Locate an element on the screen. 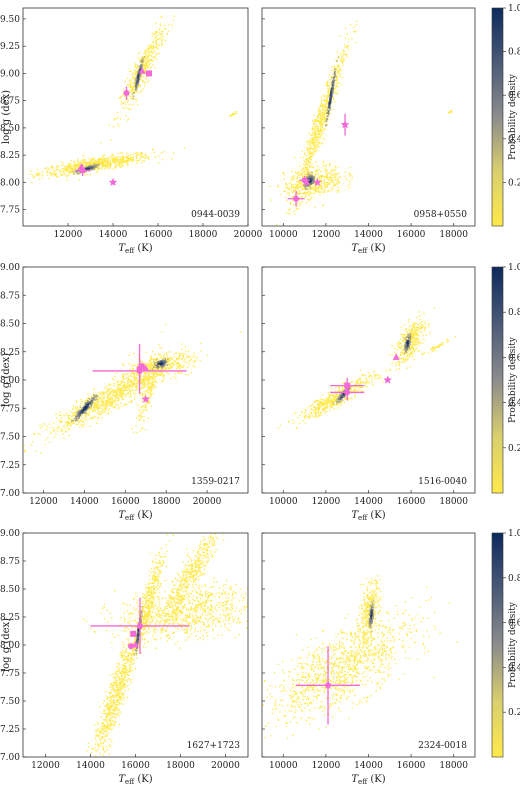 This screenshot has height=786, width=520. axes-frame is located at coordinates (135, 117).